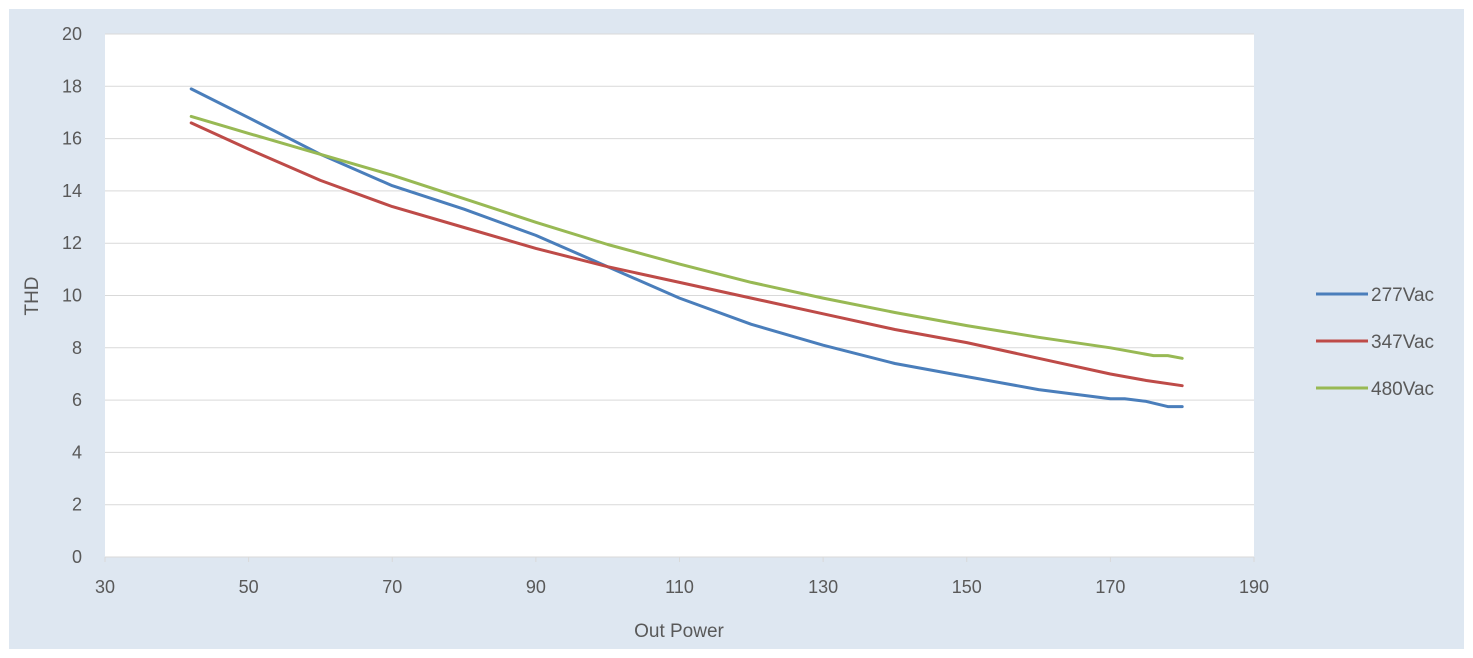  I want to click on x-tick-label: 130, so click(823, 587).